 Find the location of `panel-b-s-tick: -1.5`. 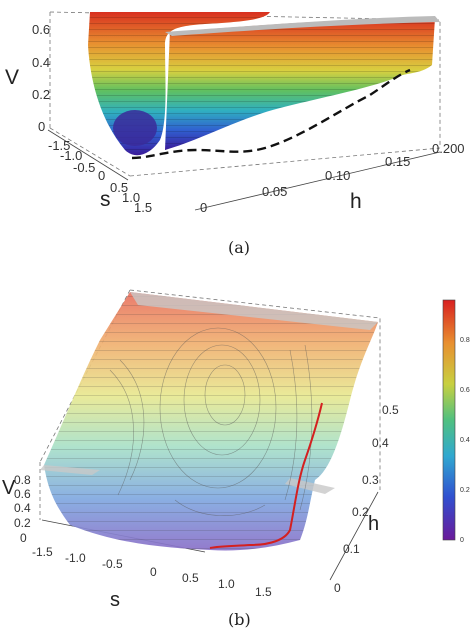

panel-b-s-tick: -1.5 is located at coordinates (42, 552).